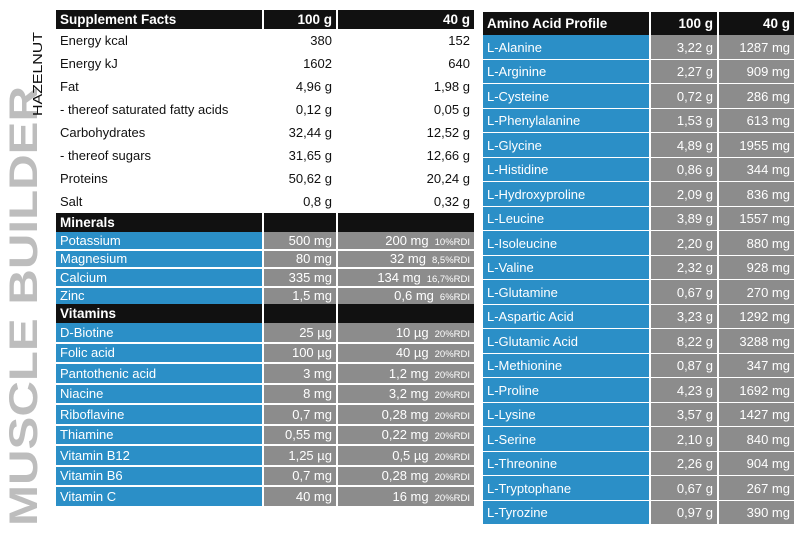  What do you see at coordinates (756, 170) in the screenshot?
I see `value-40g: 344 mg` at bounding box center [756, 170].